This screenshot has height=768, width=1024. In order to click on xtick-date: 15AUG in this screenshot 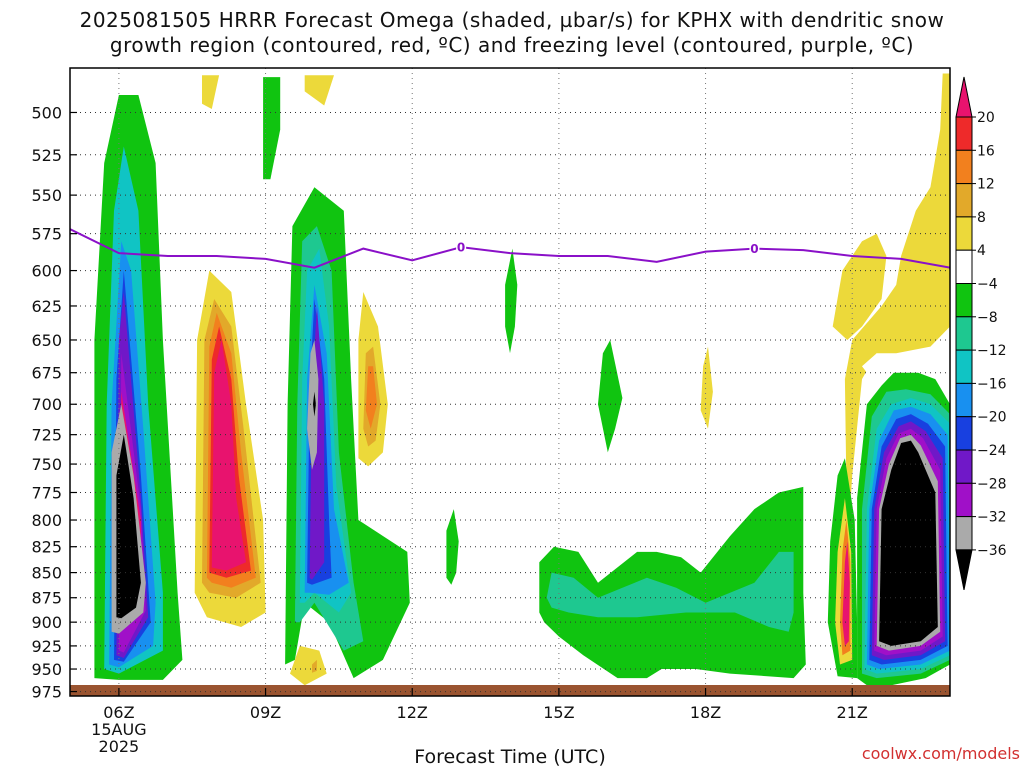, I will do `click(118, 729)`.